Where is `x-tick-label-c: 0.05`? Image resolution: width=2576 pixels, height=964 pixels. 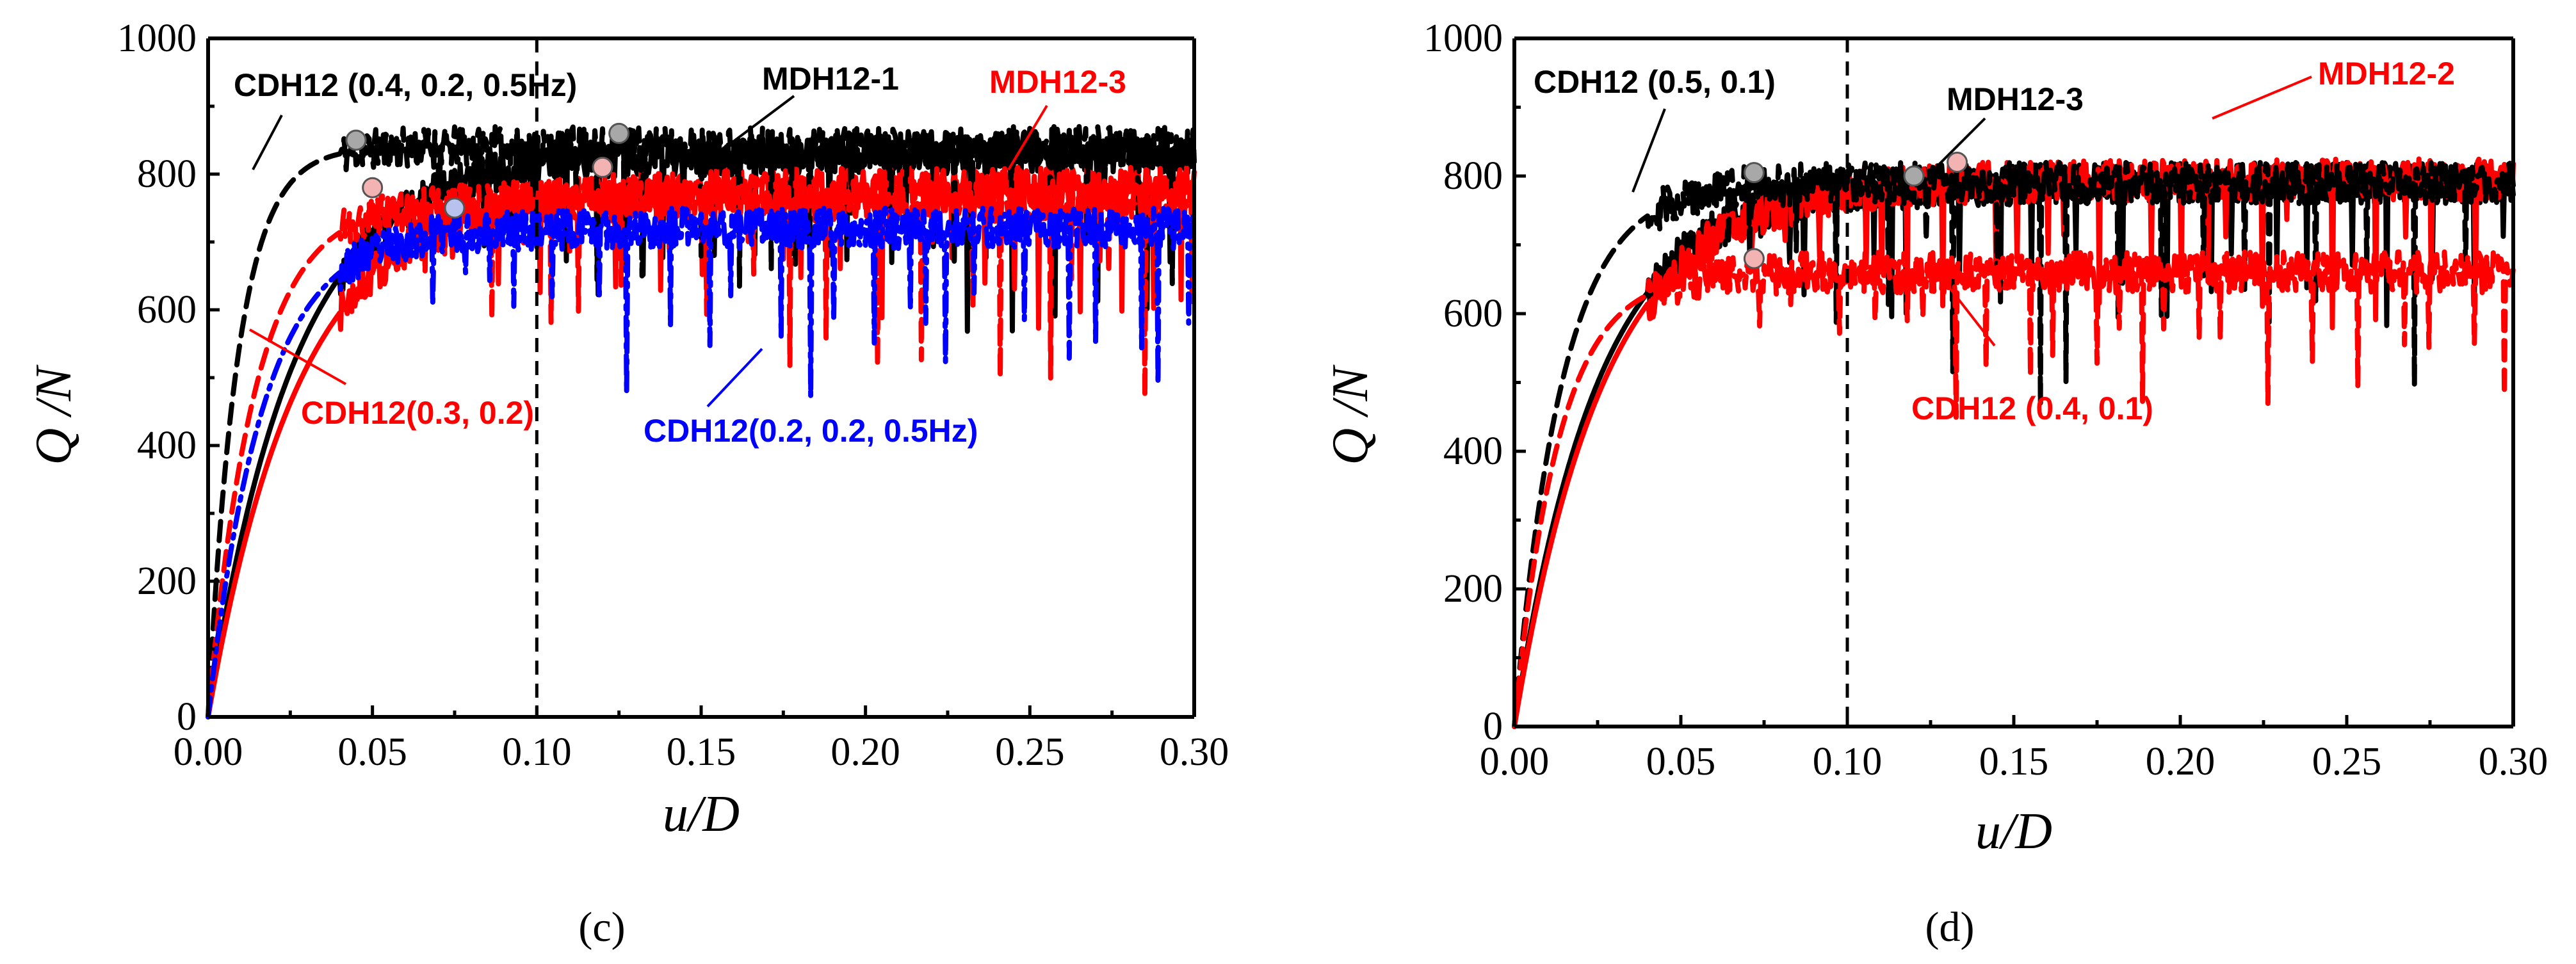 x-tick-label-c: 0.05 is located at coordinates (372, 752).